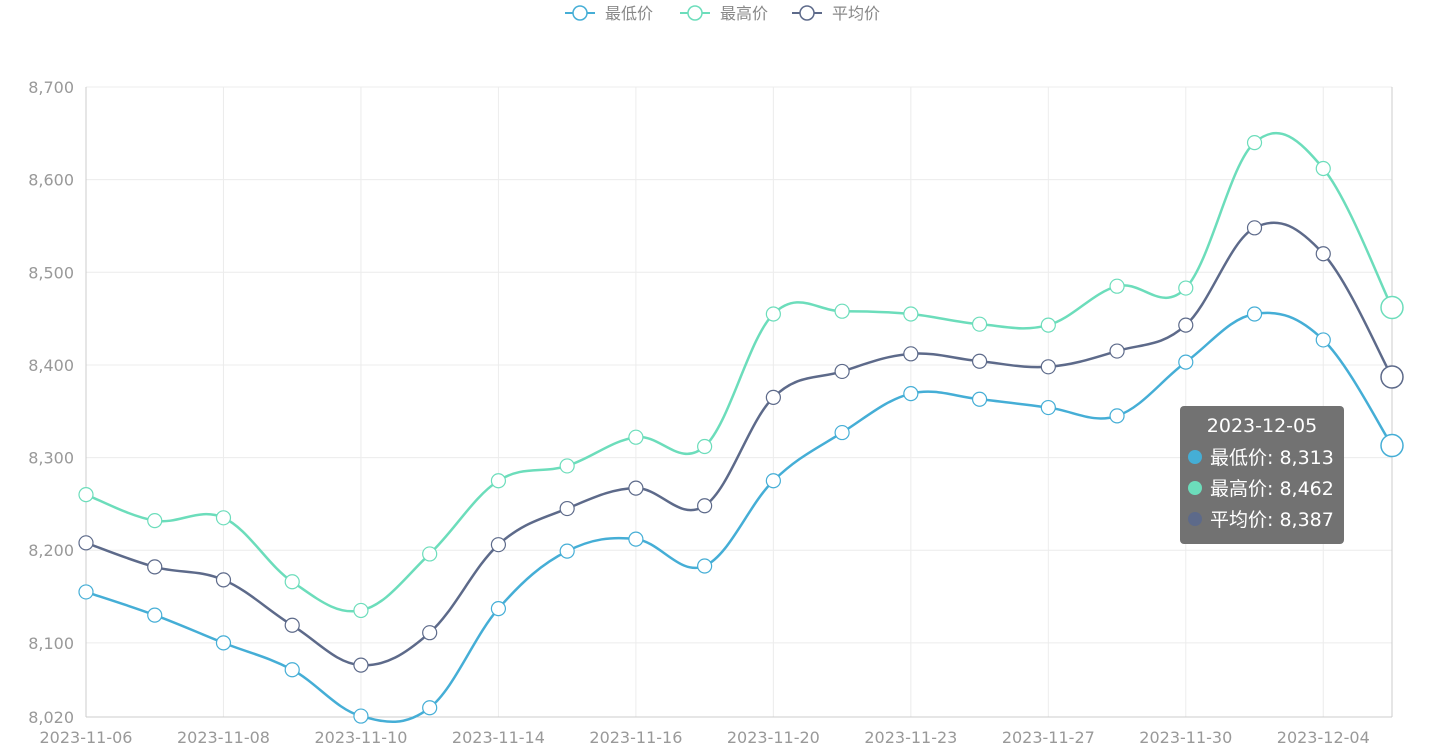 The height and width of the screenshot is (754, 1429). I want to click on x-tick-label: 2023-11-14, so click(498, 737).